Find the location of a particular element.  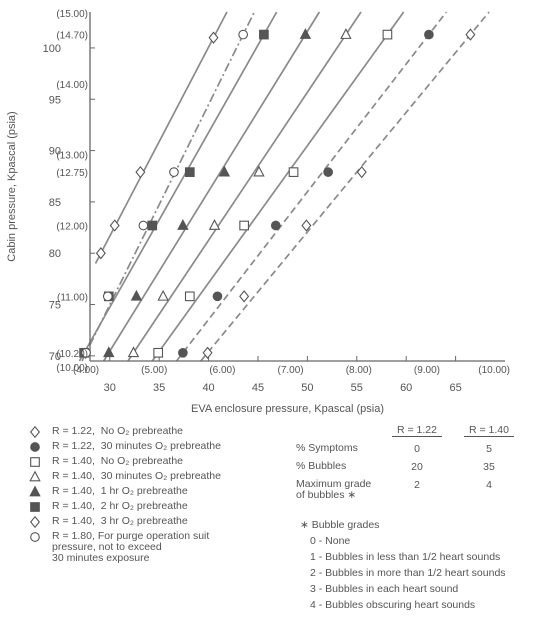

y-tick-label: 100 is located at coordinates (52, 49).